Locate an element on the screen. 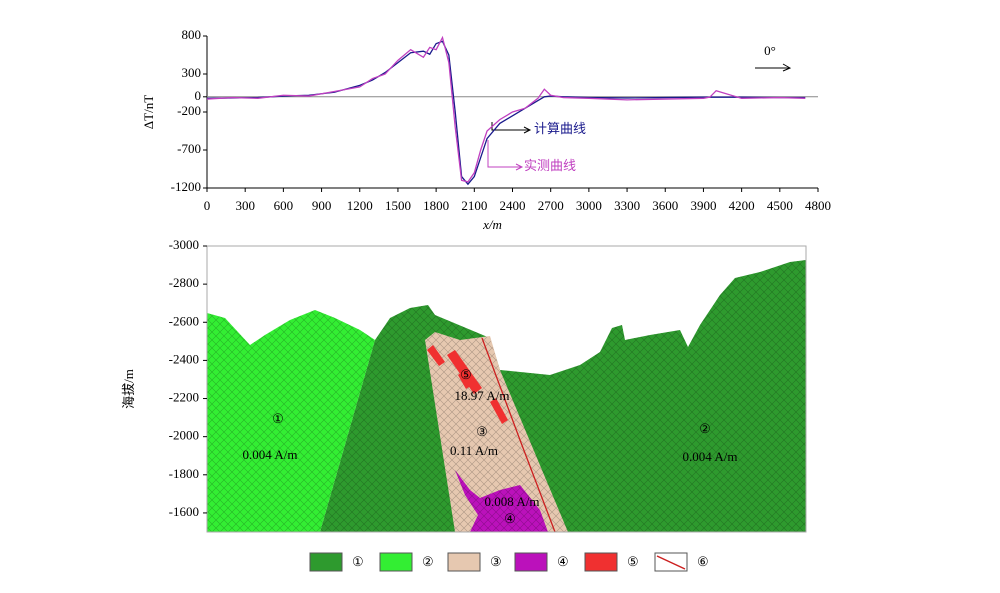 Image resolution: width=1000 pixels, height=593 pixels. annotation: 0° is located at coordinates (770, 50).